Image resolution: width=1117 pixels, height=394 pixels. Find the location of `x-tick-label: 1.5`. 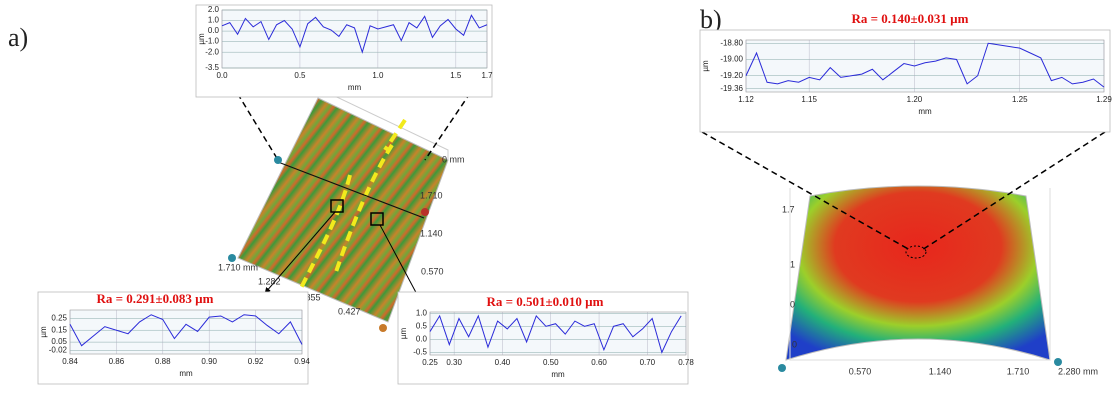

x-tick-label: 1.5 is located at coordinates (456, 75).